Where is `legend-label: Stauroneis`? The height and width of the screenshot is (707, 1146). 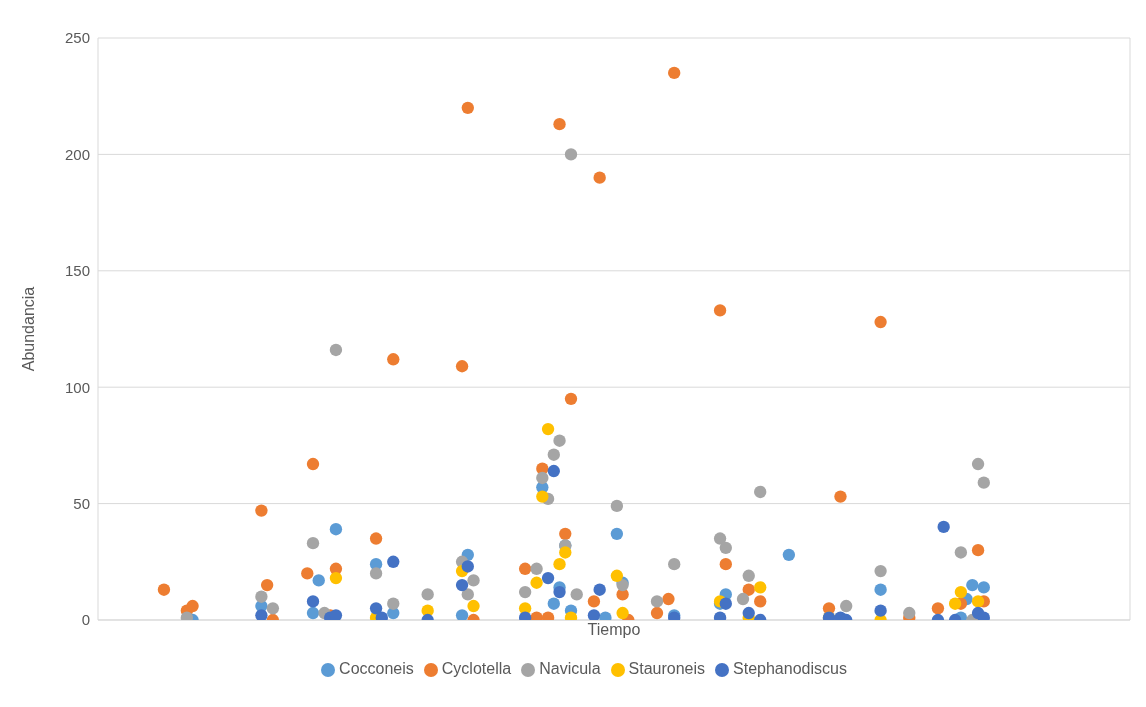 legend-label: Stauroneis is located at coordinates (667, 668).